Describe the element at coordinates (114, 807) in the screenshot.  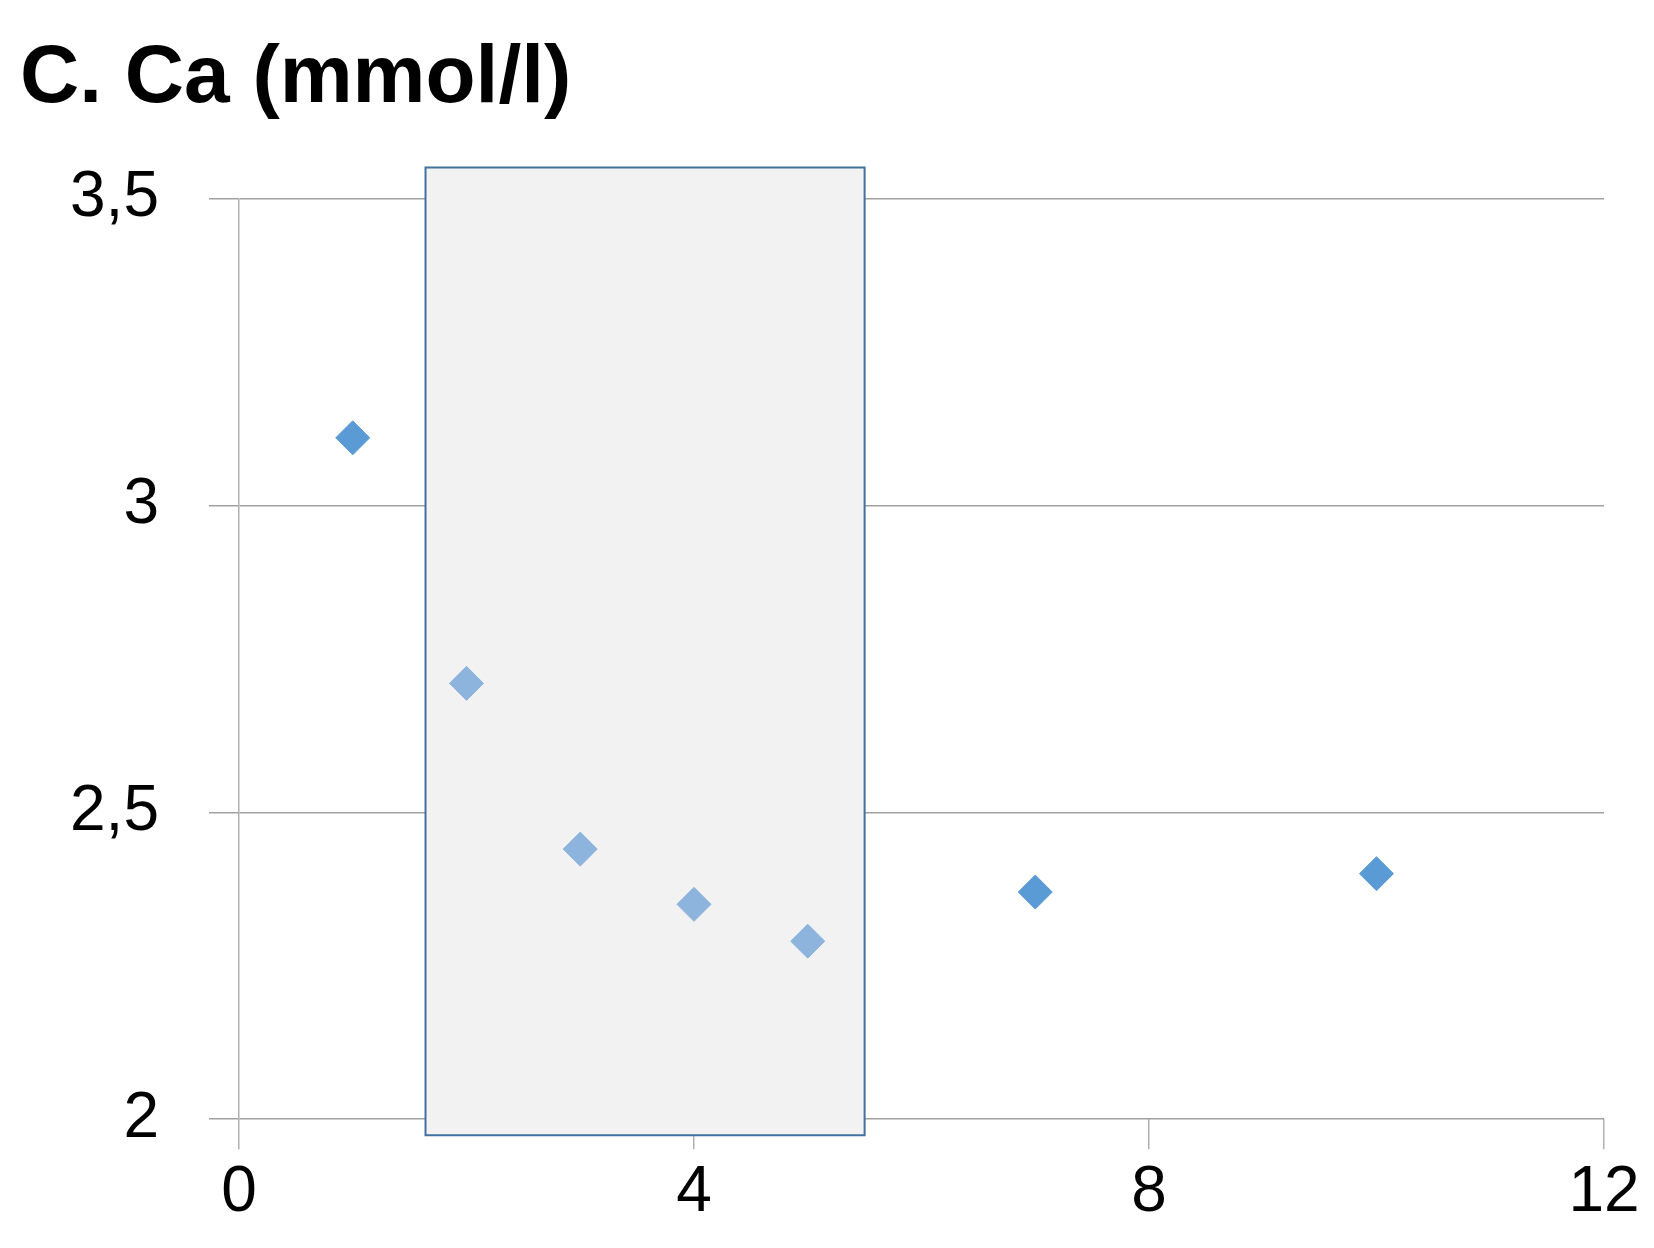
I see `y-tick-label: 2,5` at that location.